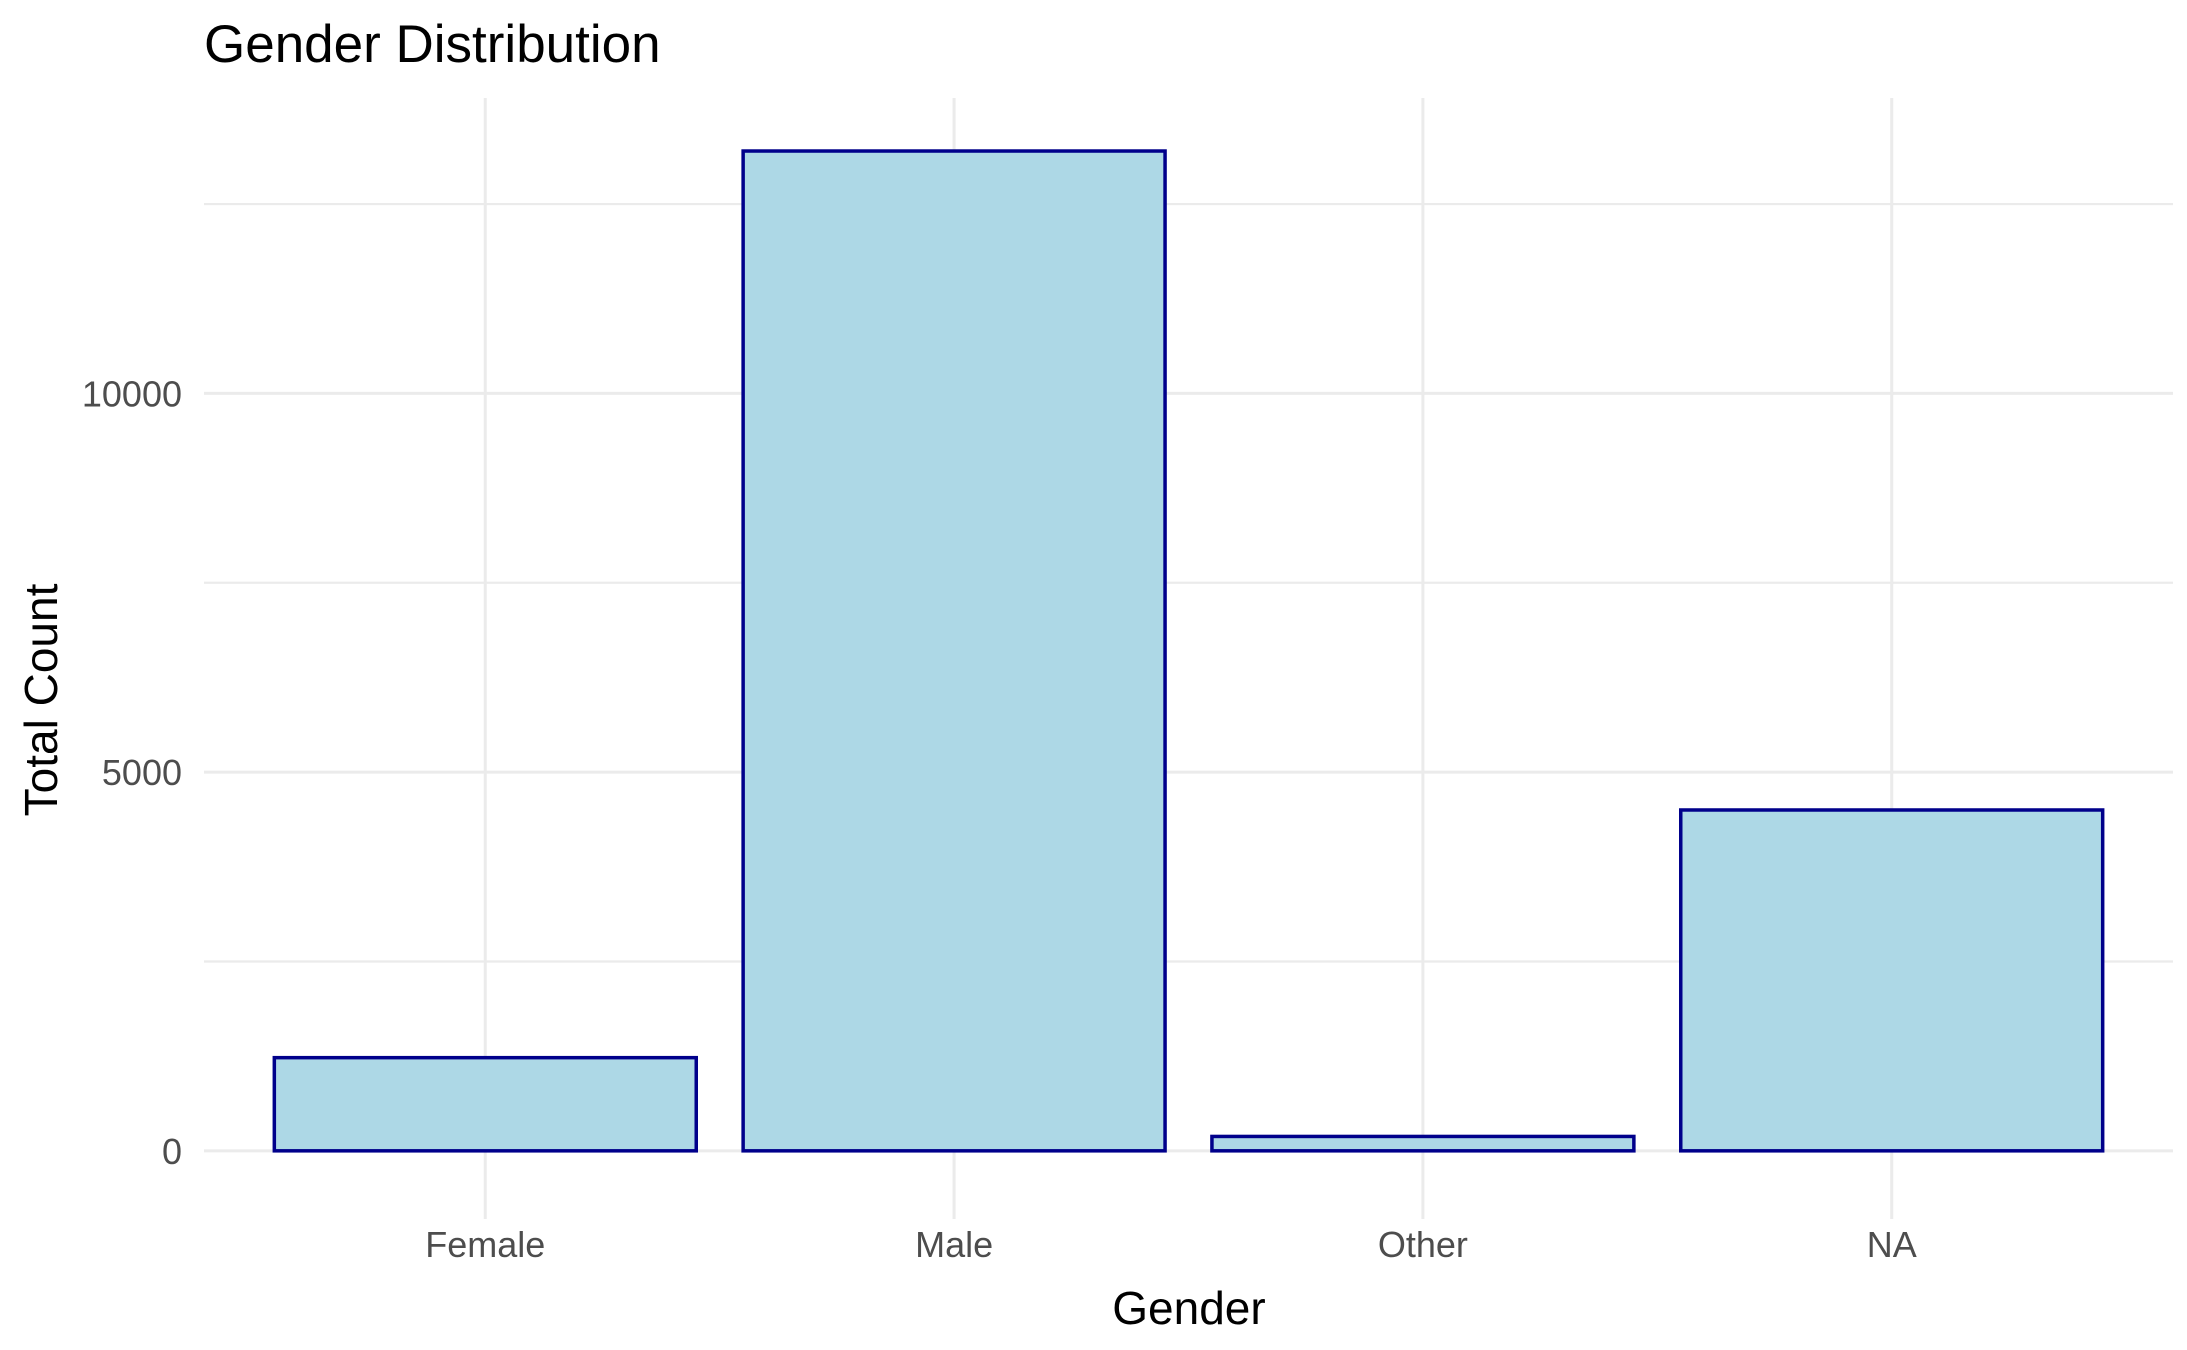 The image size is (2187, 1350). Describe the element at coordinates (142, 772) in the screenshot. I see `y-tick-label: 5000` at that location.